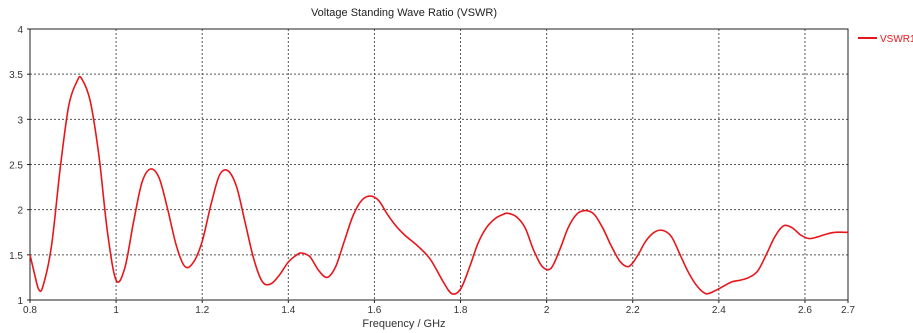 The height and width of the screenshot is (333, 913). I want to click on x-tick-label: 2.2, so click(633, 310).